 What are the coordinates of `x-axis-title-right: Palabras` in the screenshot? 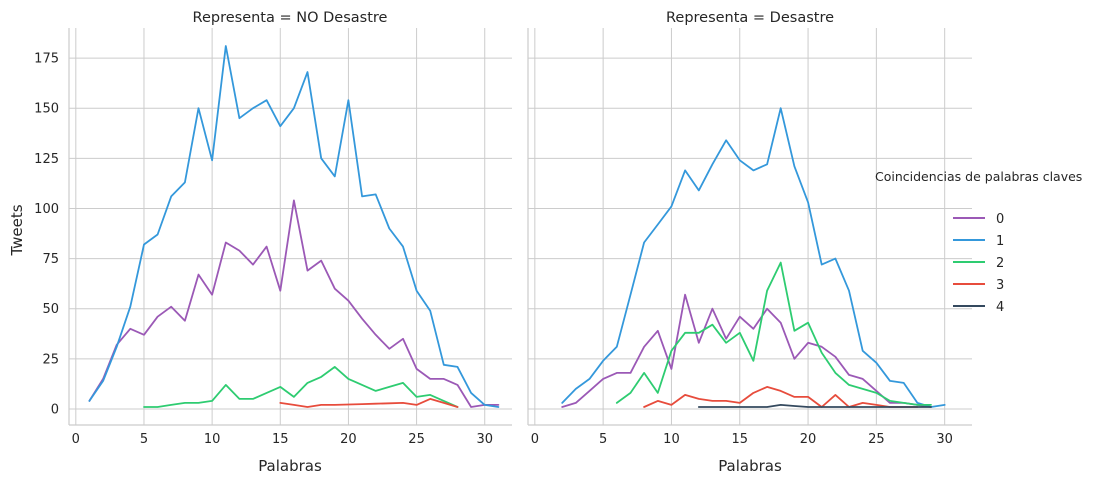 It's located at (750, 466).